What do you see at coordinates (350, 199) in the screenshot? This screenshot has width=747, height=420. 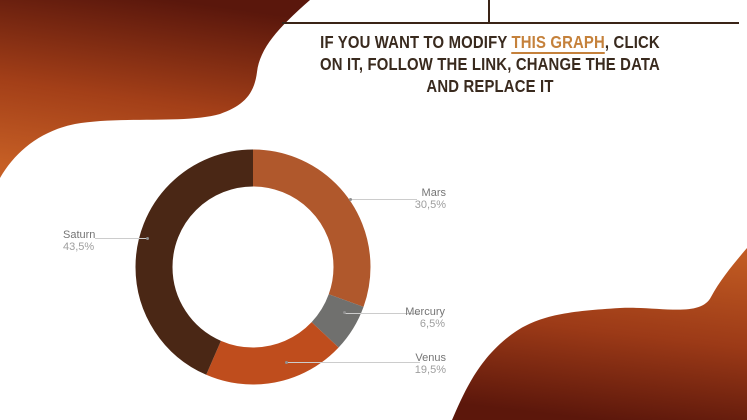 I see `leader-dot-mars` at bounding box center [350, 199].